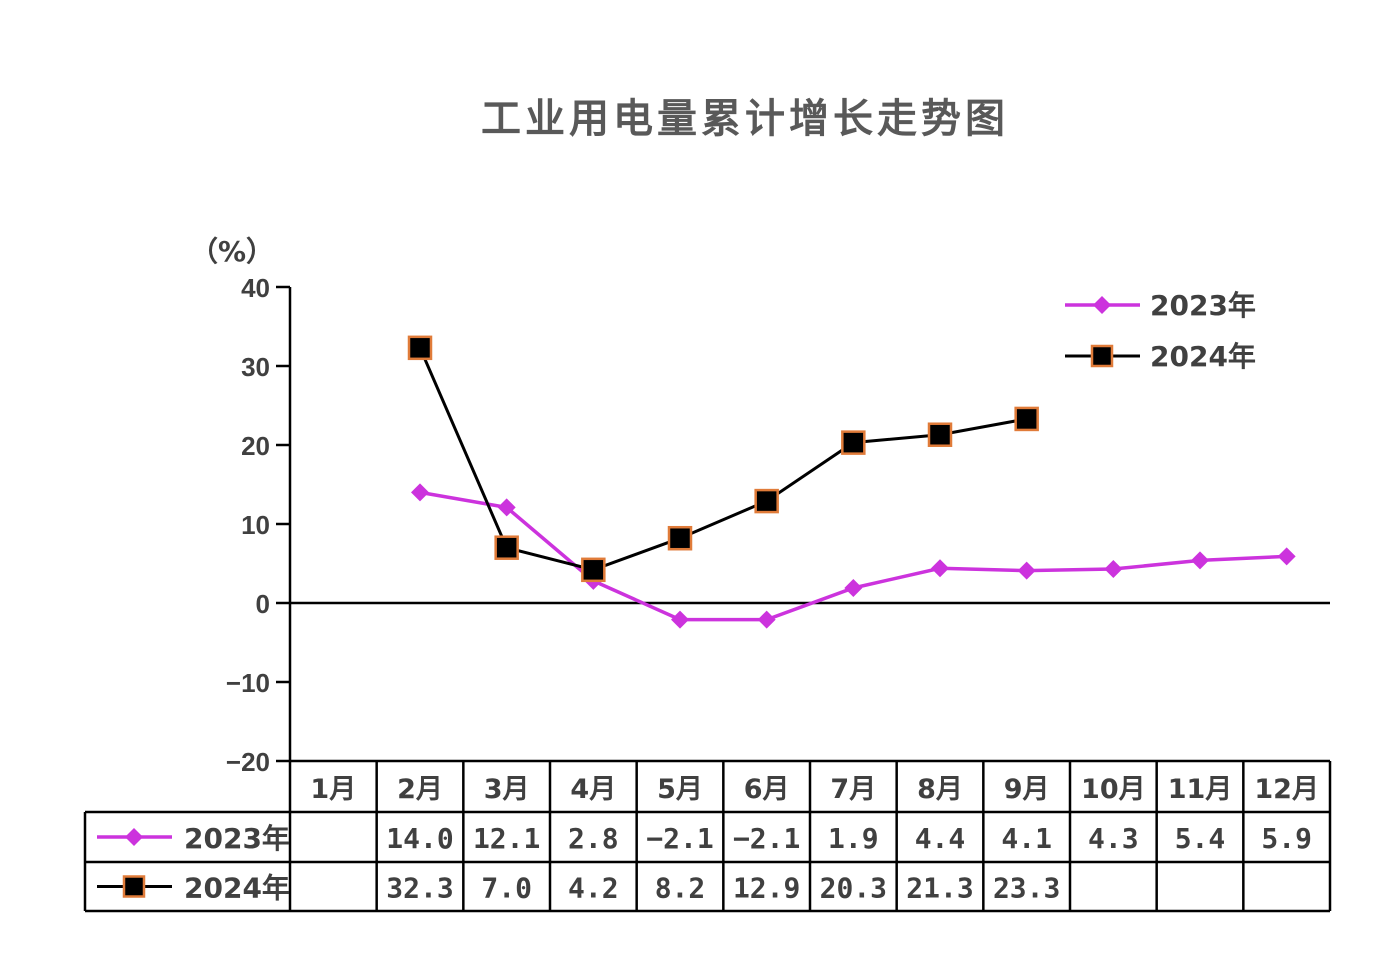 The height and width of the screenshot is (968, 1386). Describe the element at coordinates (232, 251) in the screenshot. I see `y-axis-unit: （%）` at that location.